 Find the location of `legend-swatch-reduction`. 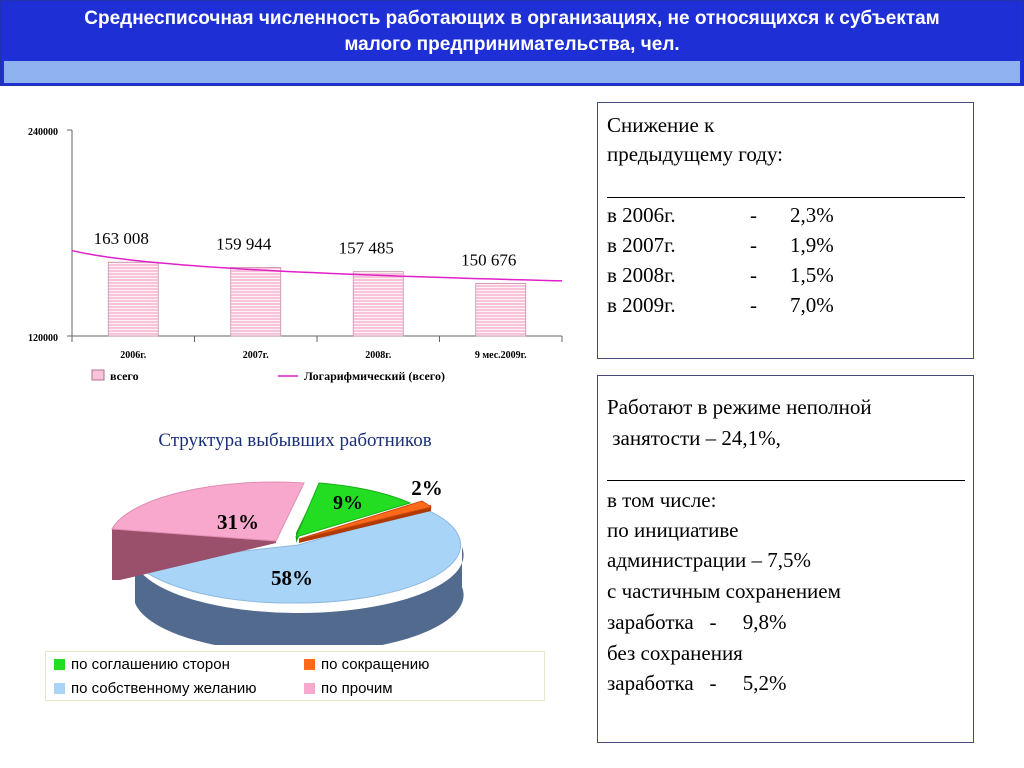

legend-swatch-reduction is located at coordinates (309, 664).